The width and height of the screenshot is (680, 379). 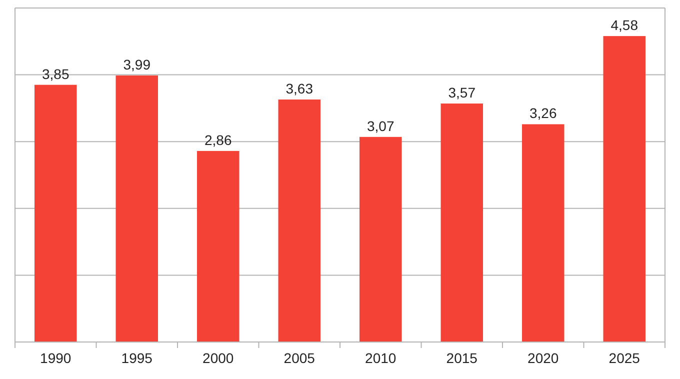 I want to click on data-label: 3,85, so click(x=56, y=74).